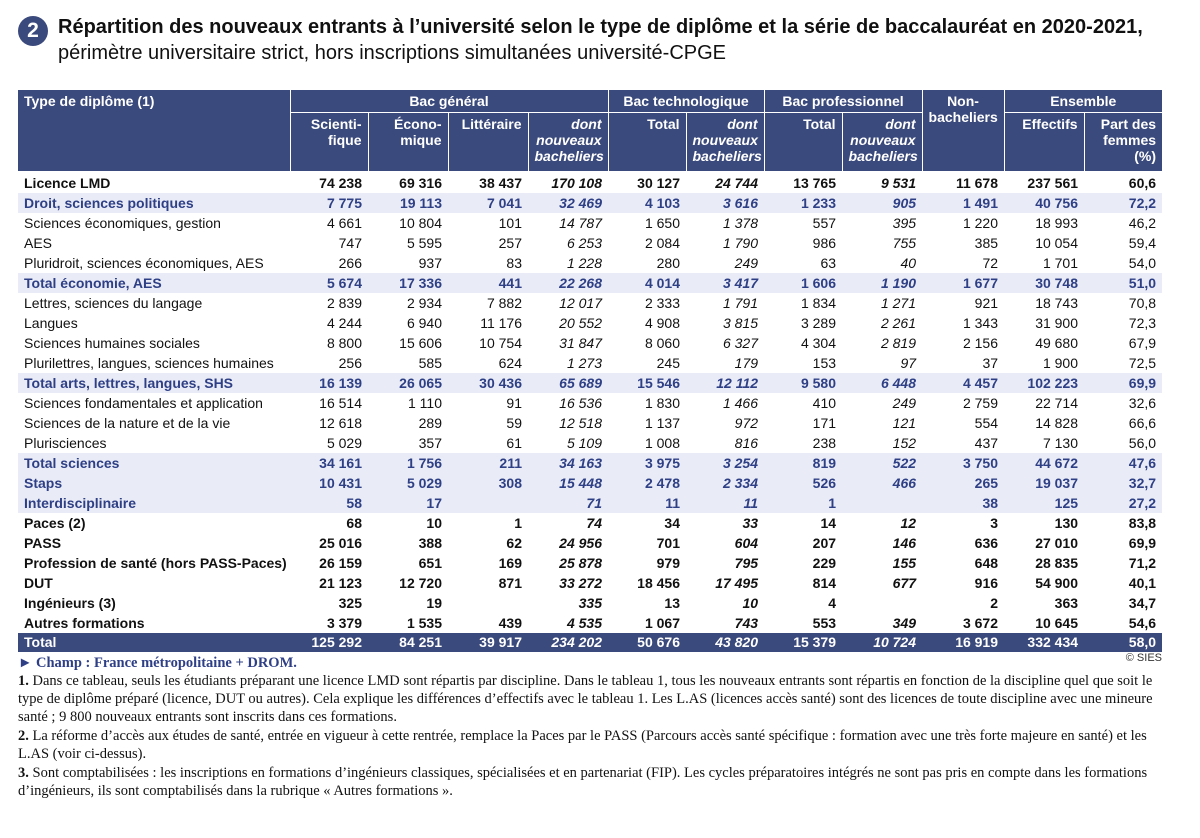 This screenshot has width=1200, height=838. I want to click on cell: 22 268, so click(568, 283).